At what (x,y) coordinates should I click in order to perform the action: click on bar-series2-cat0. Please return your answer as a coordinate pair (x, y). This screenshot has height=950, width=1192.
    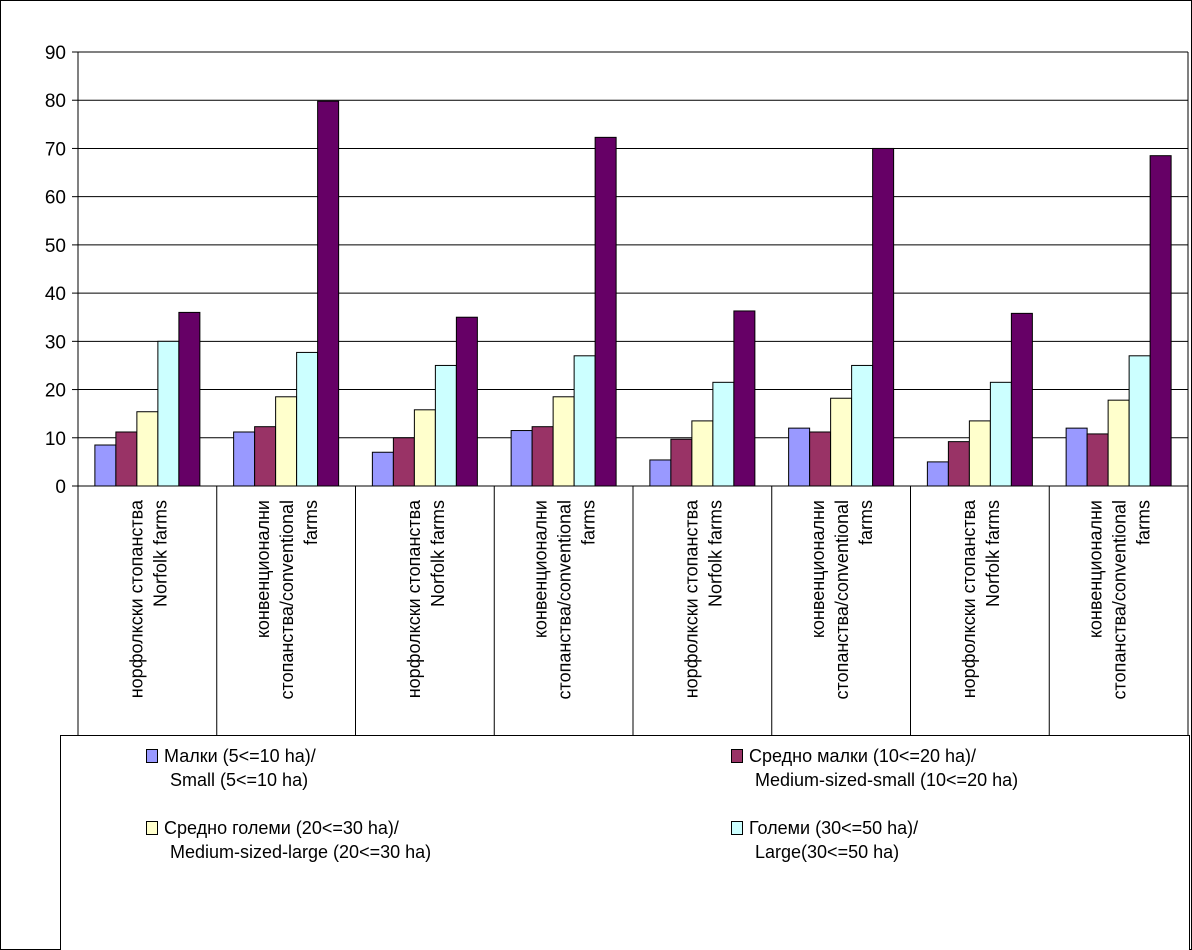
    Looking at the image, I should click on (147, 449).